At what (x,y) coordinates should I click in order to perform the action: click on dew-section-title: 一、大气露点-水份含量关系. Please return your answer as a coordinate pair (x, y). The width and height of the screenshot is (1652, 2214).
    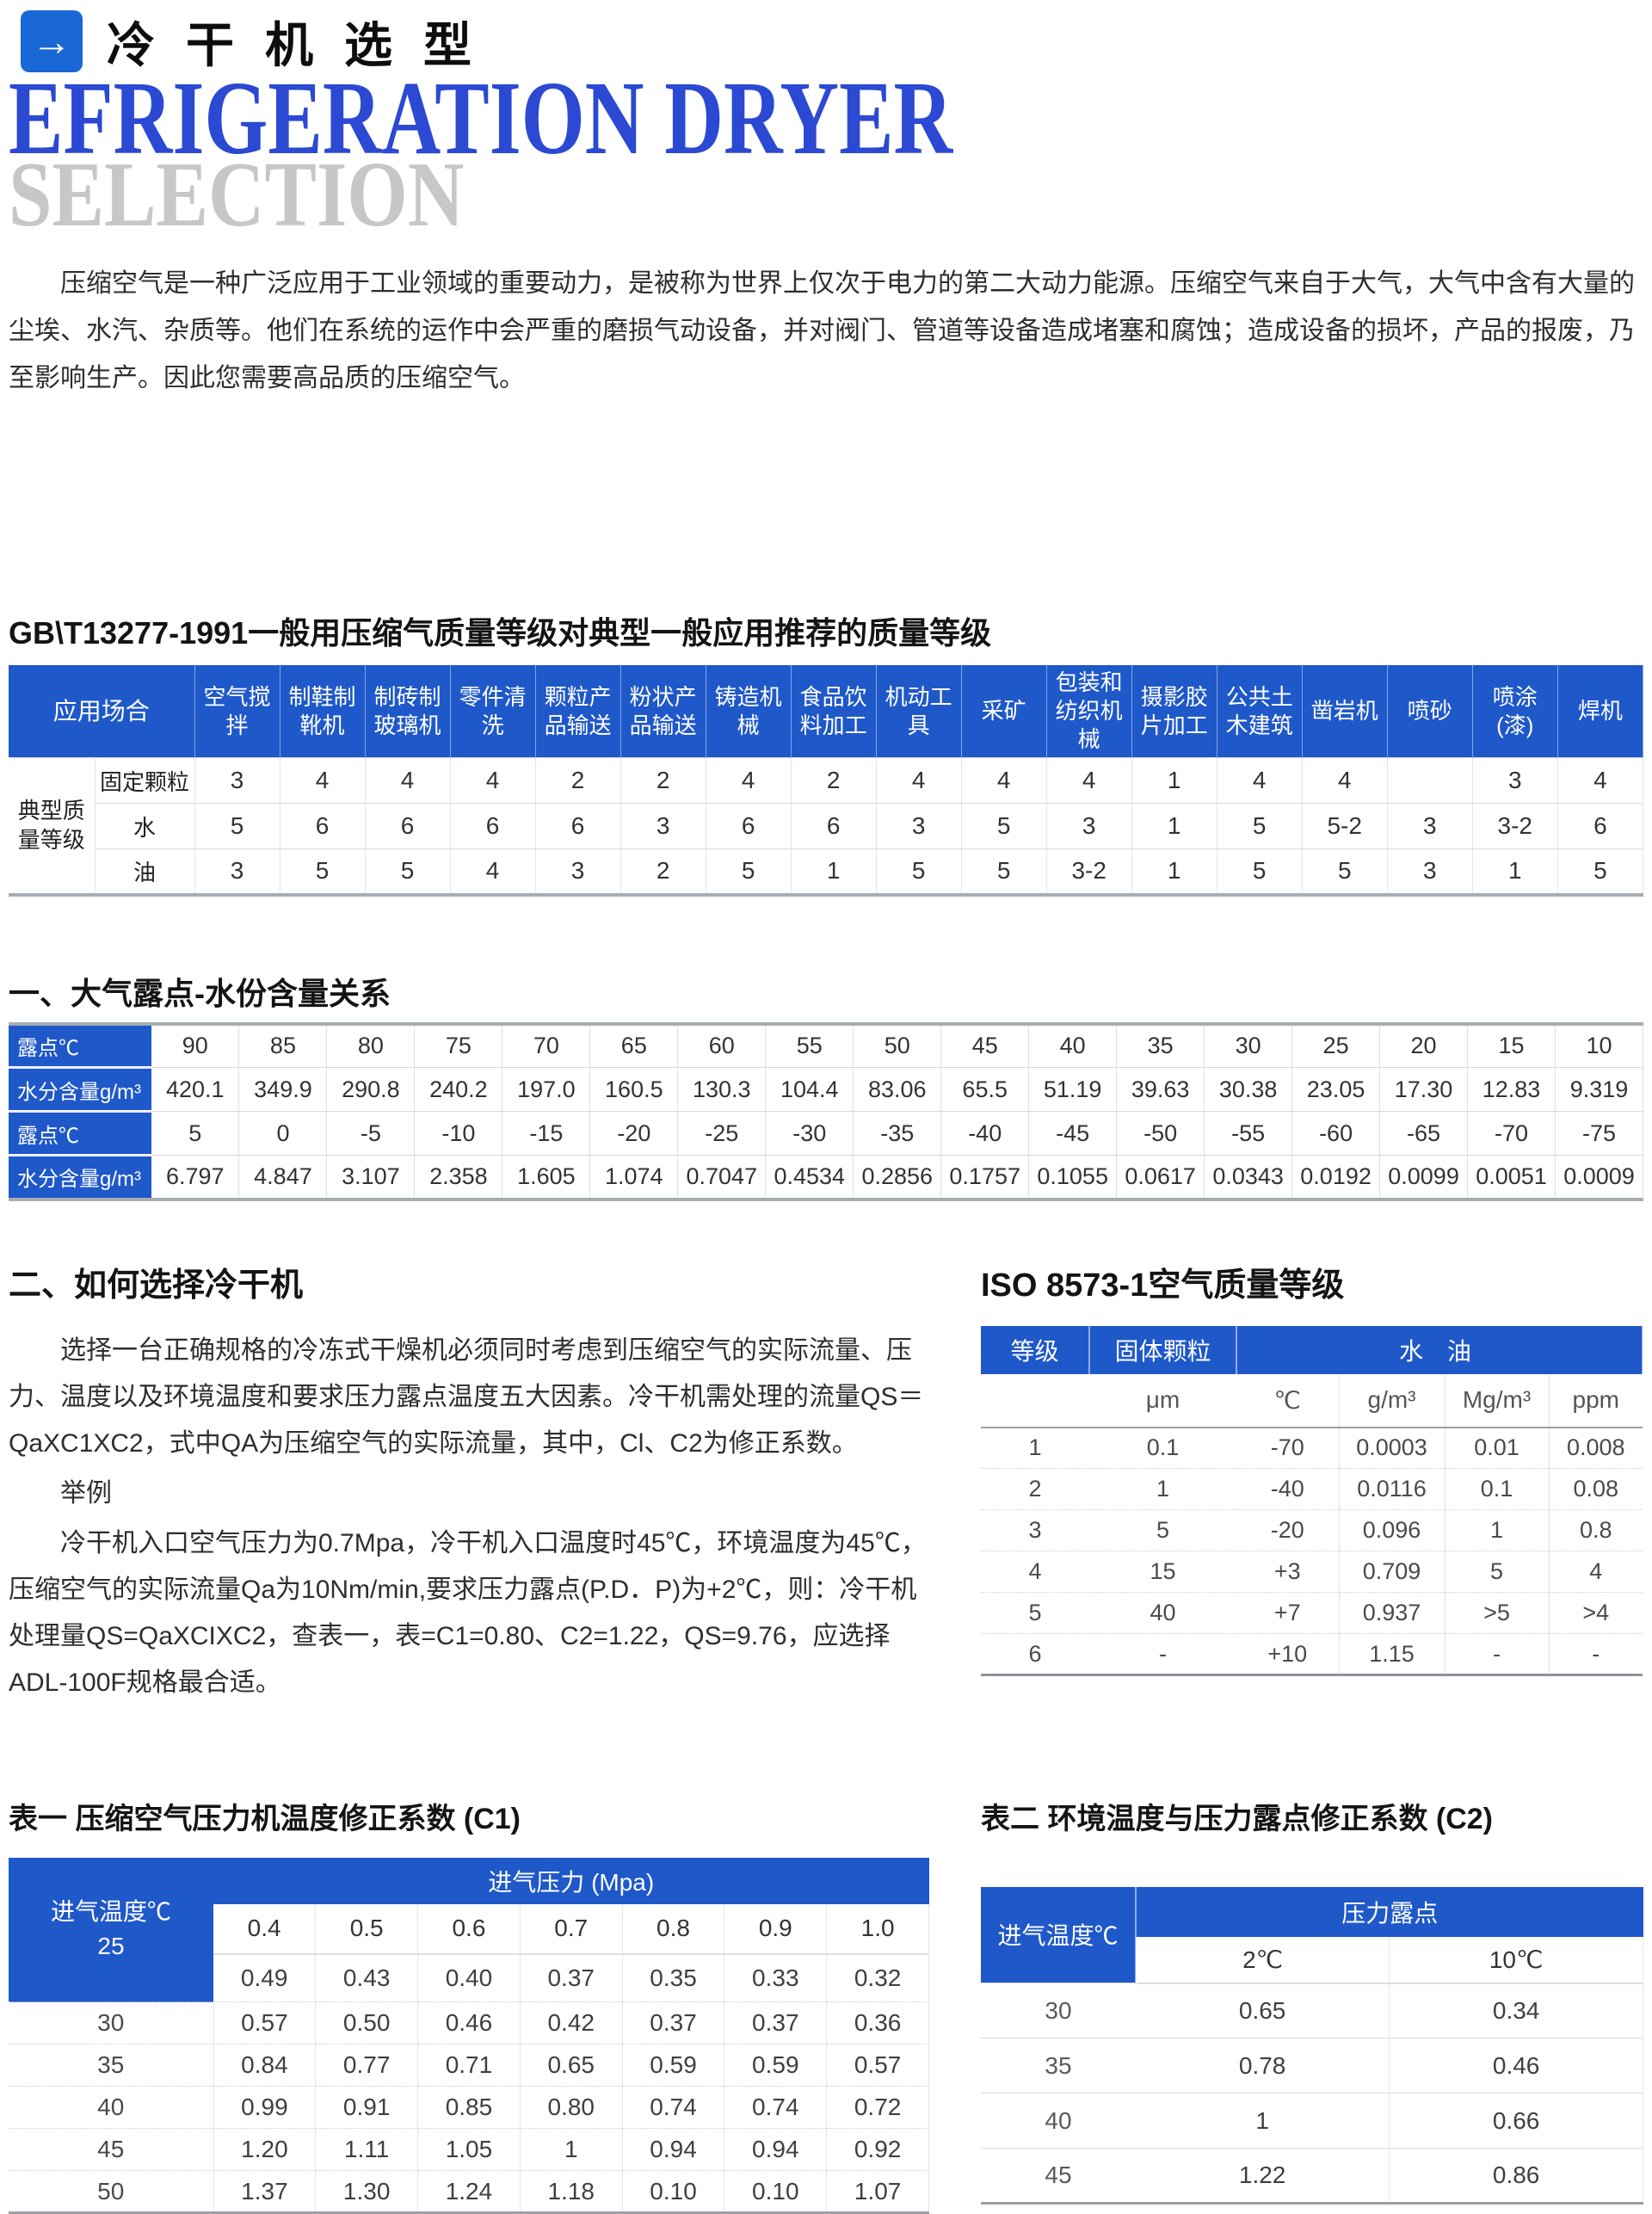
    Looking at the image, I should click on (826, 992).